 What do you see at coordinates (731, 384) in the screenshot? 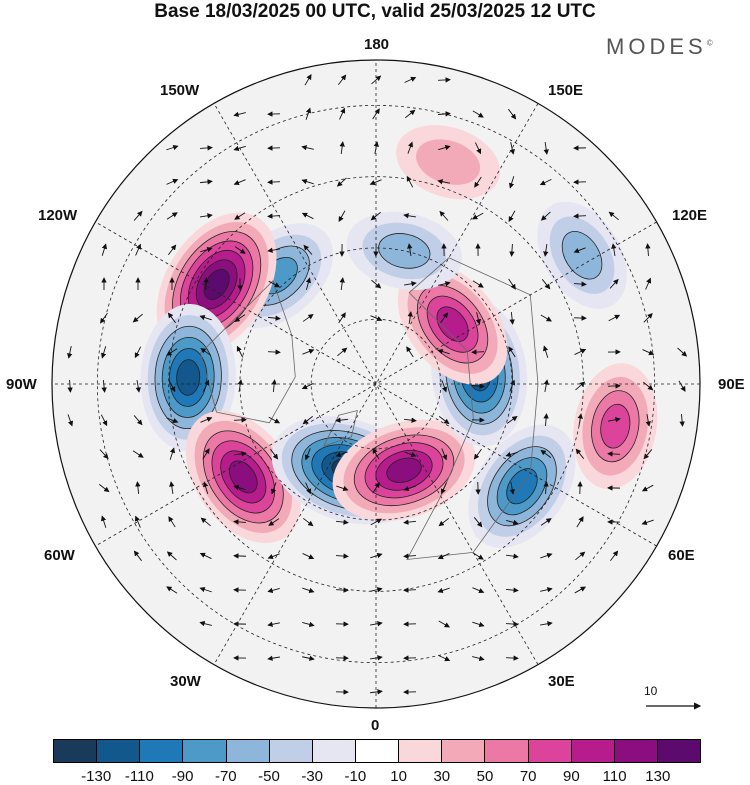
I see `lon-label-90e: 90E` at bounding box center [731, 384].